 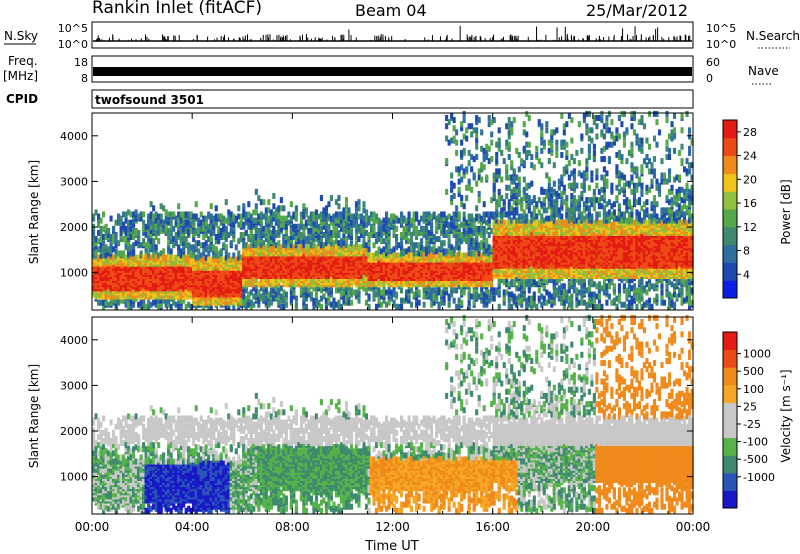 I want to click on station-title: Rankin Inlet (fitACF), so click(x=177, y=9).